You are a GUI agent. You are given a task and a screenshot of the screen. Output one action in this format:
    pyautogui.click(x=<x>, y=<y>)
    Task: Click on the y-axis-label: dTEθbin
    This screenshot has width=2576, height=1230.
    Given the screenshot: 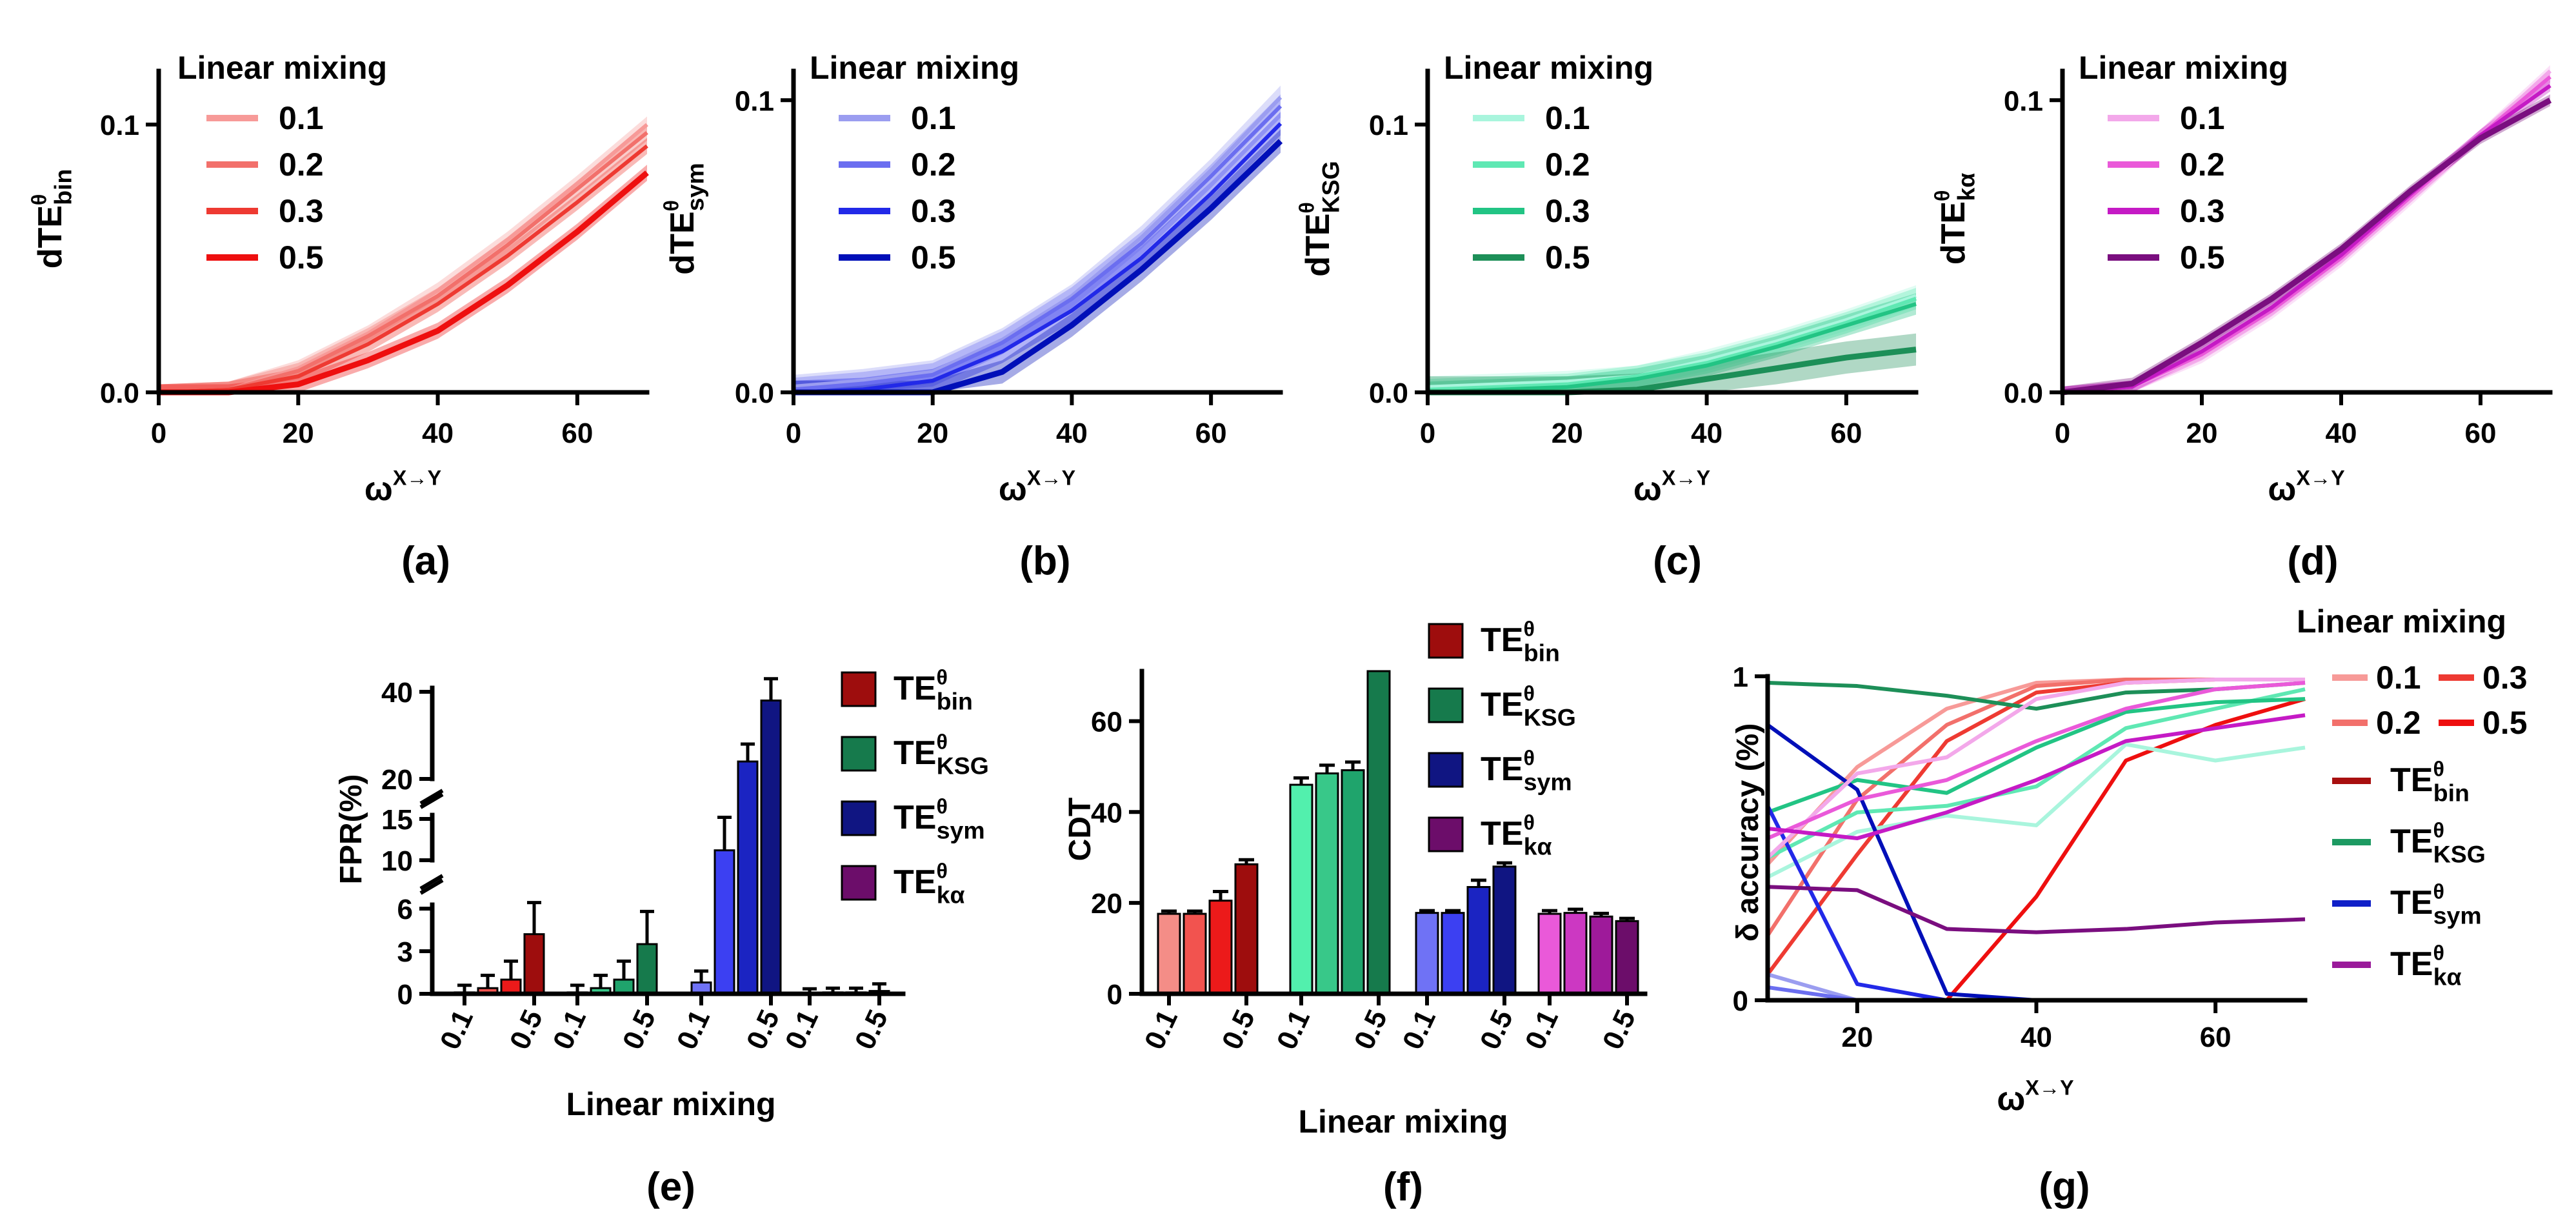 What is the action you would take?
    pyautogui.click(x=52, y=219)
    